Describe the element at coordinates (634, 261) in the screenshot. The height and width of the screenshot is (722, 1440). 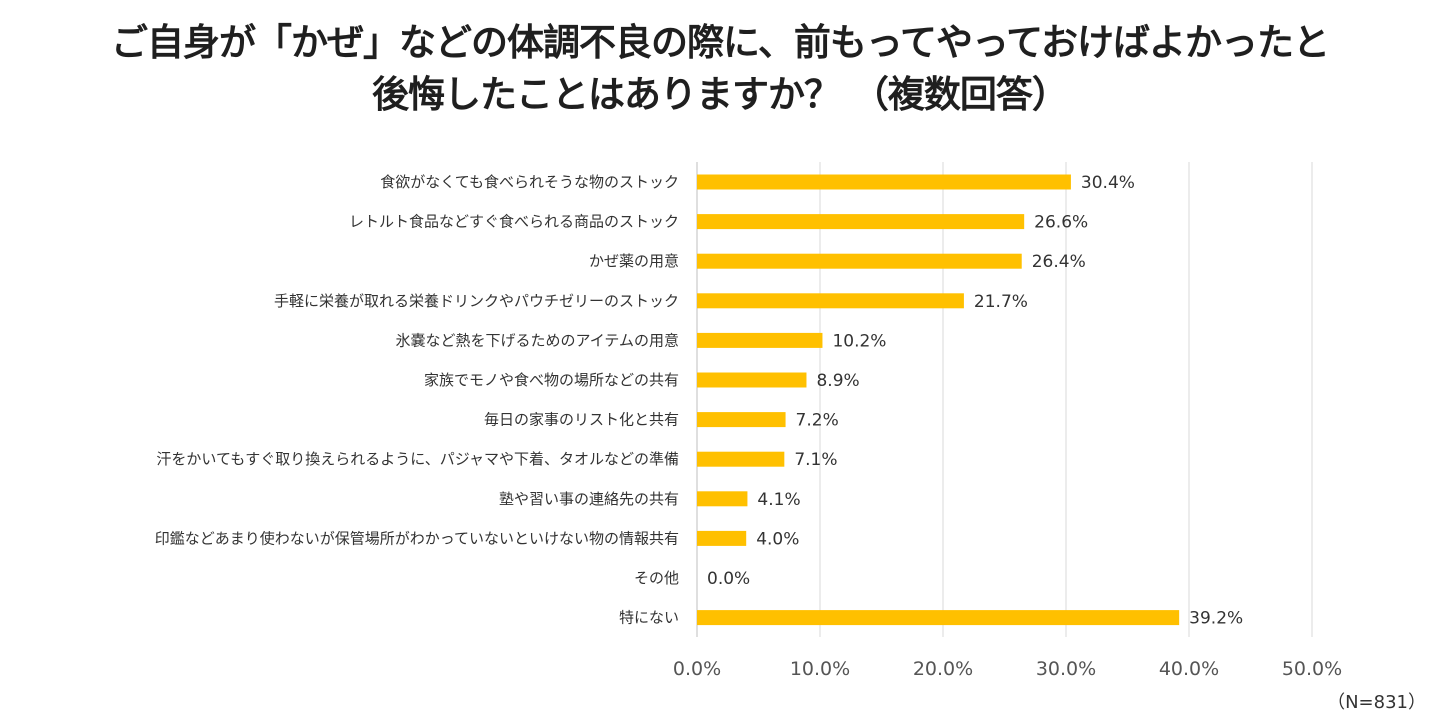
I see `category-label: かぜ薬の用意` at that location.